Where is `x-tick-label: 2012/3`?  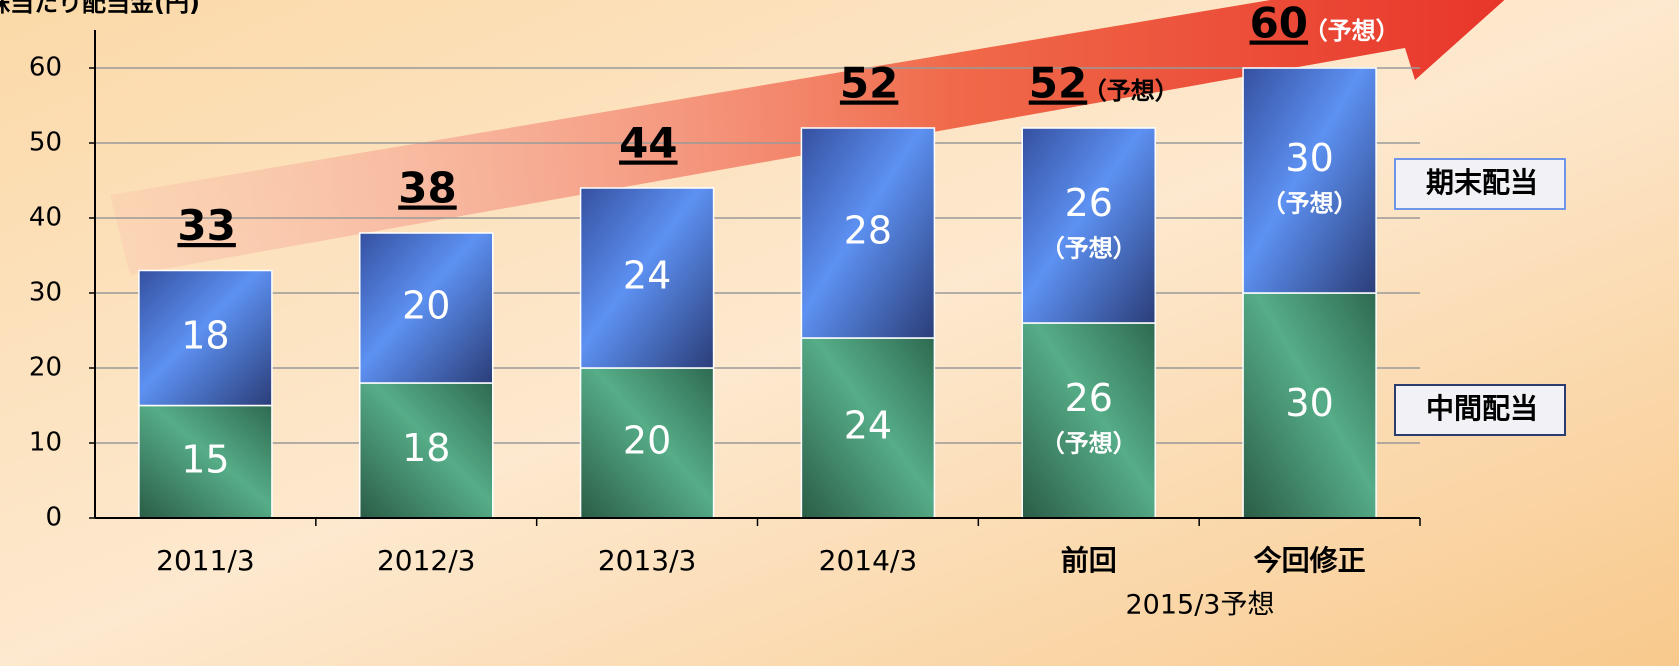
x-tick-label: 2012/3 is located at coordinates (426, 560).